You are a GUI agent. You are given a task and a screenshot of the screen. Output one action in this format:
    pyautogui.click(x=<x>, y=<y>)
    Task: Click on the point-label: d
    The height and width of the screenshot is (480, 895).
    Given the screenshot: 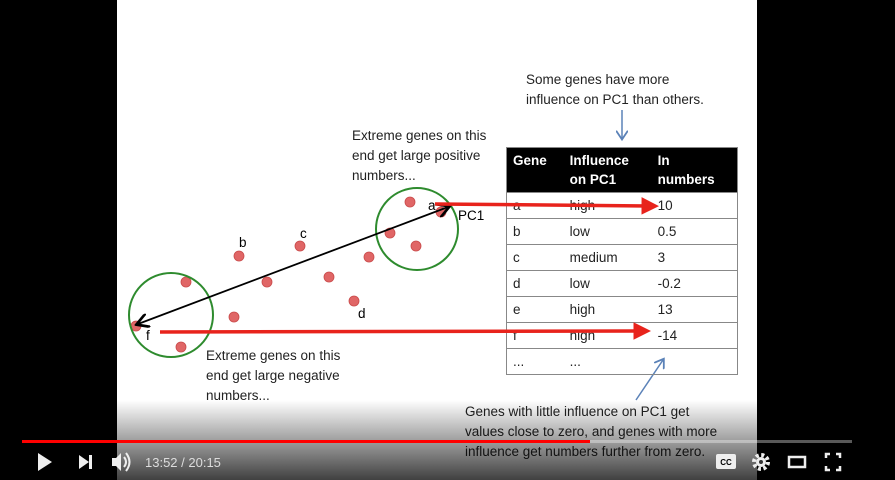 What is the action you would take?
    pyautogui.click(x=362, y=313)
    